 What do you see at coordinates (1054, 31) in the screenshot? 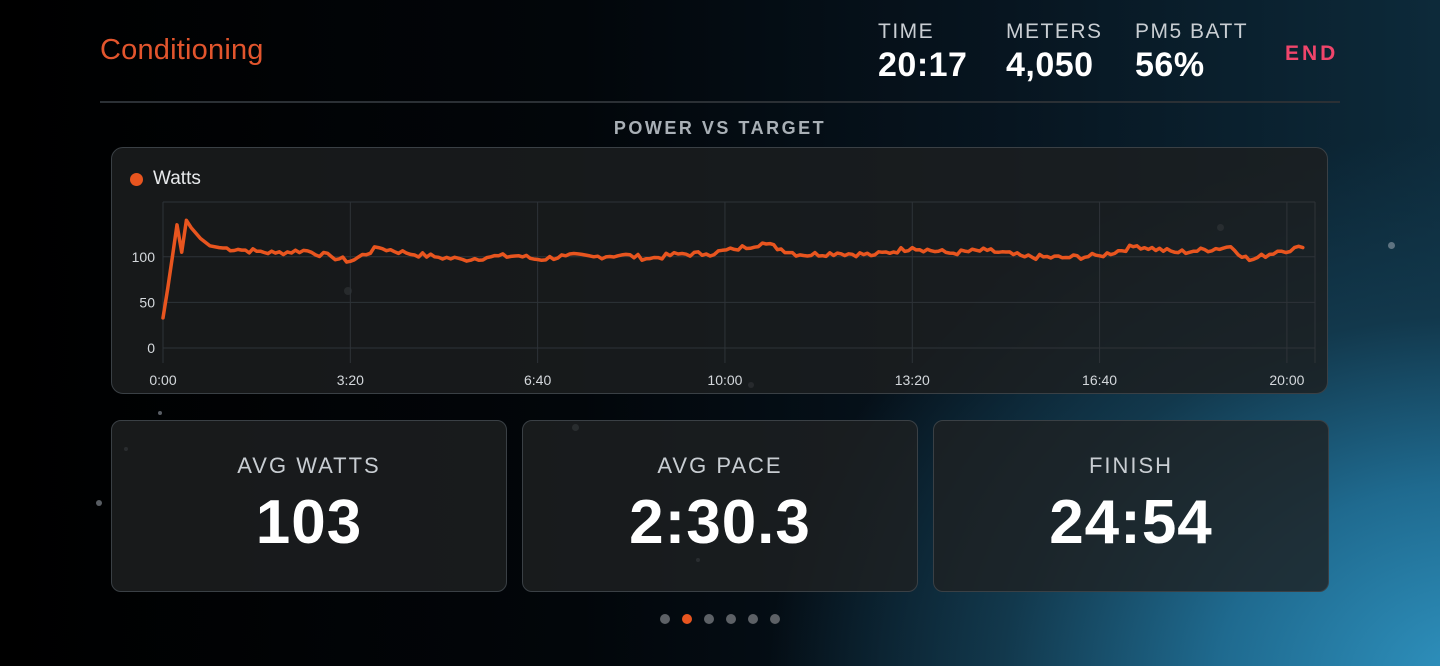
I see `stat-meters-label: METERS` at bounding box center [1054, 31].